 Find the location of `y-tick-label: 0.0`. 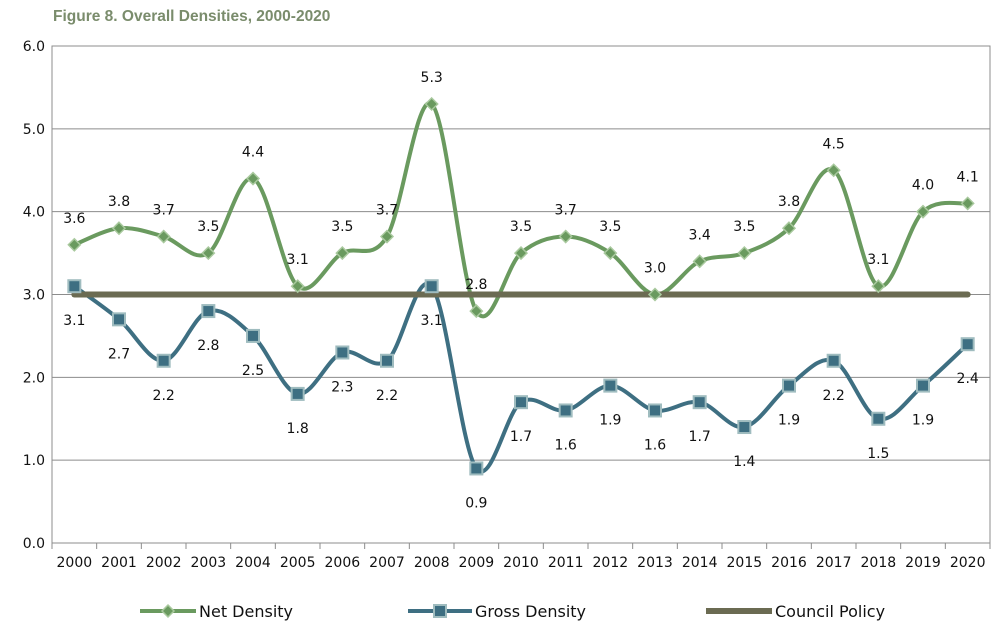

y-tick-label: 0.0 is located at coordinates (34, 544).